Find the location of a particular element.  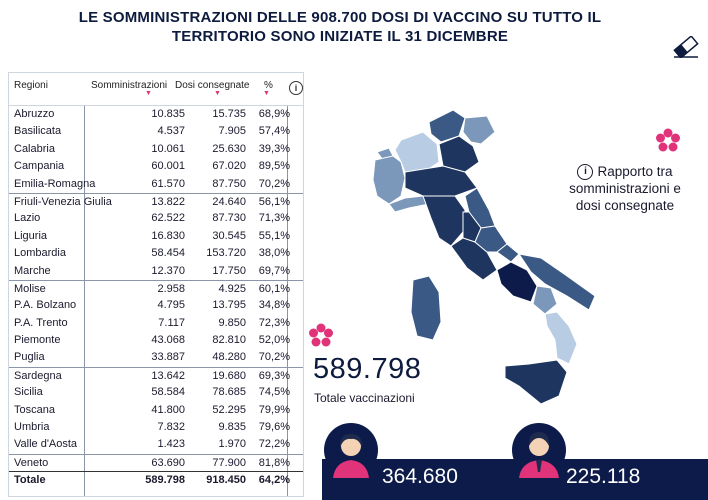

cell-pct: 34,8% is located at coordinates (274, 305).